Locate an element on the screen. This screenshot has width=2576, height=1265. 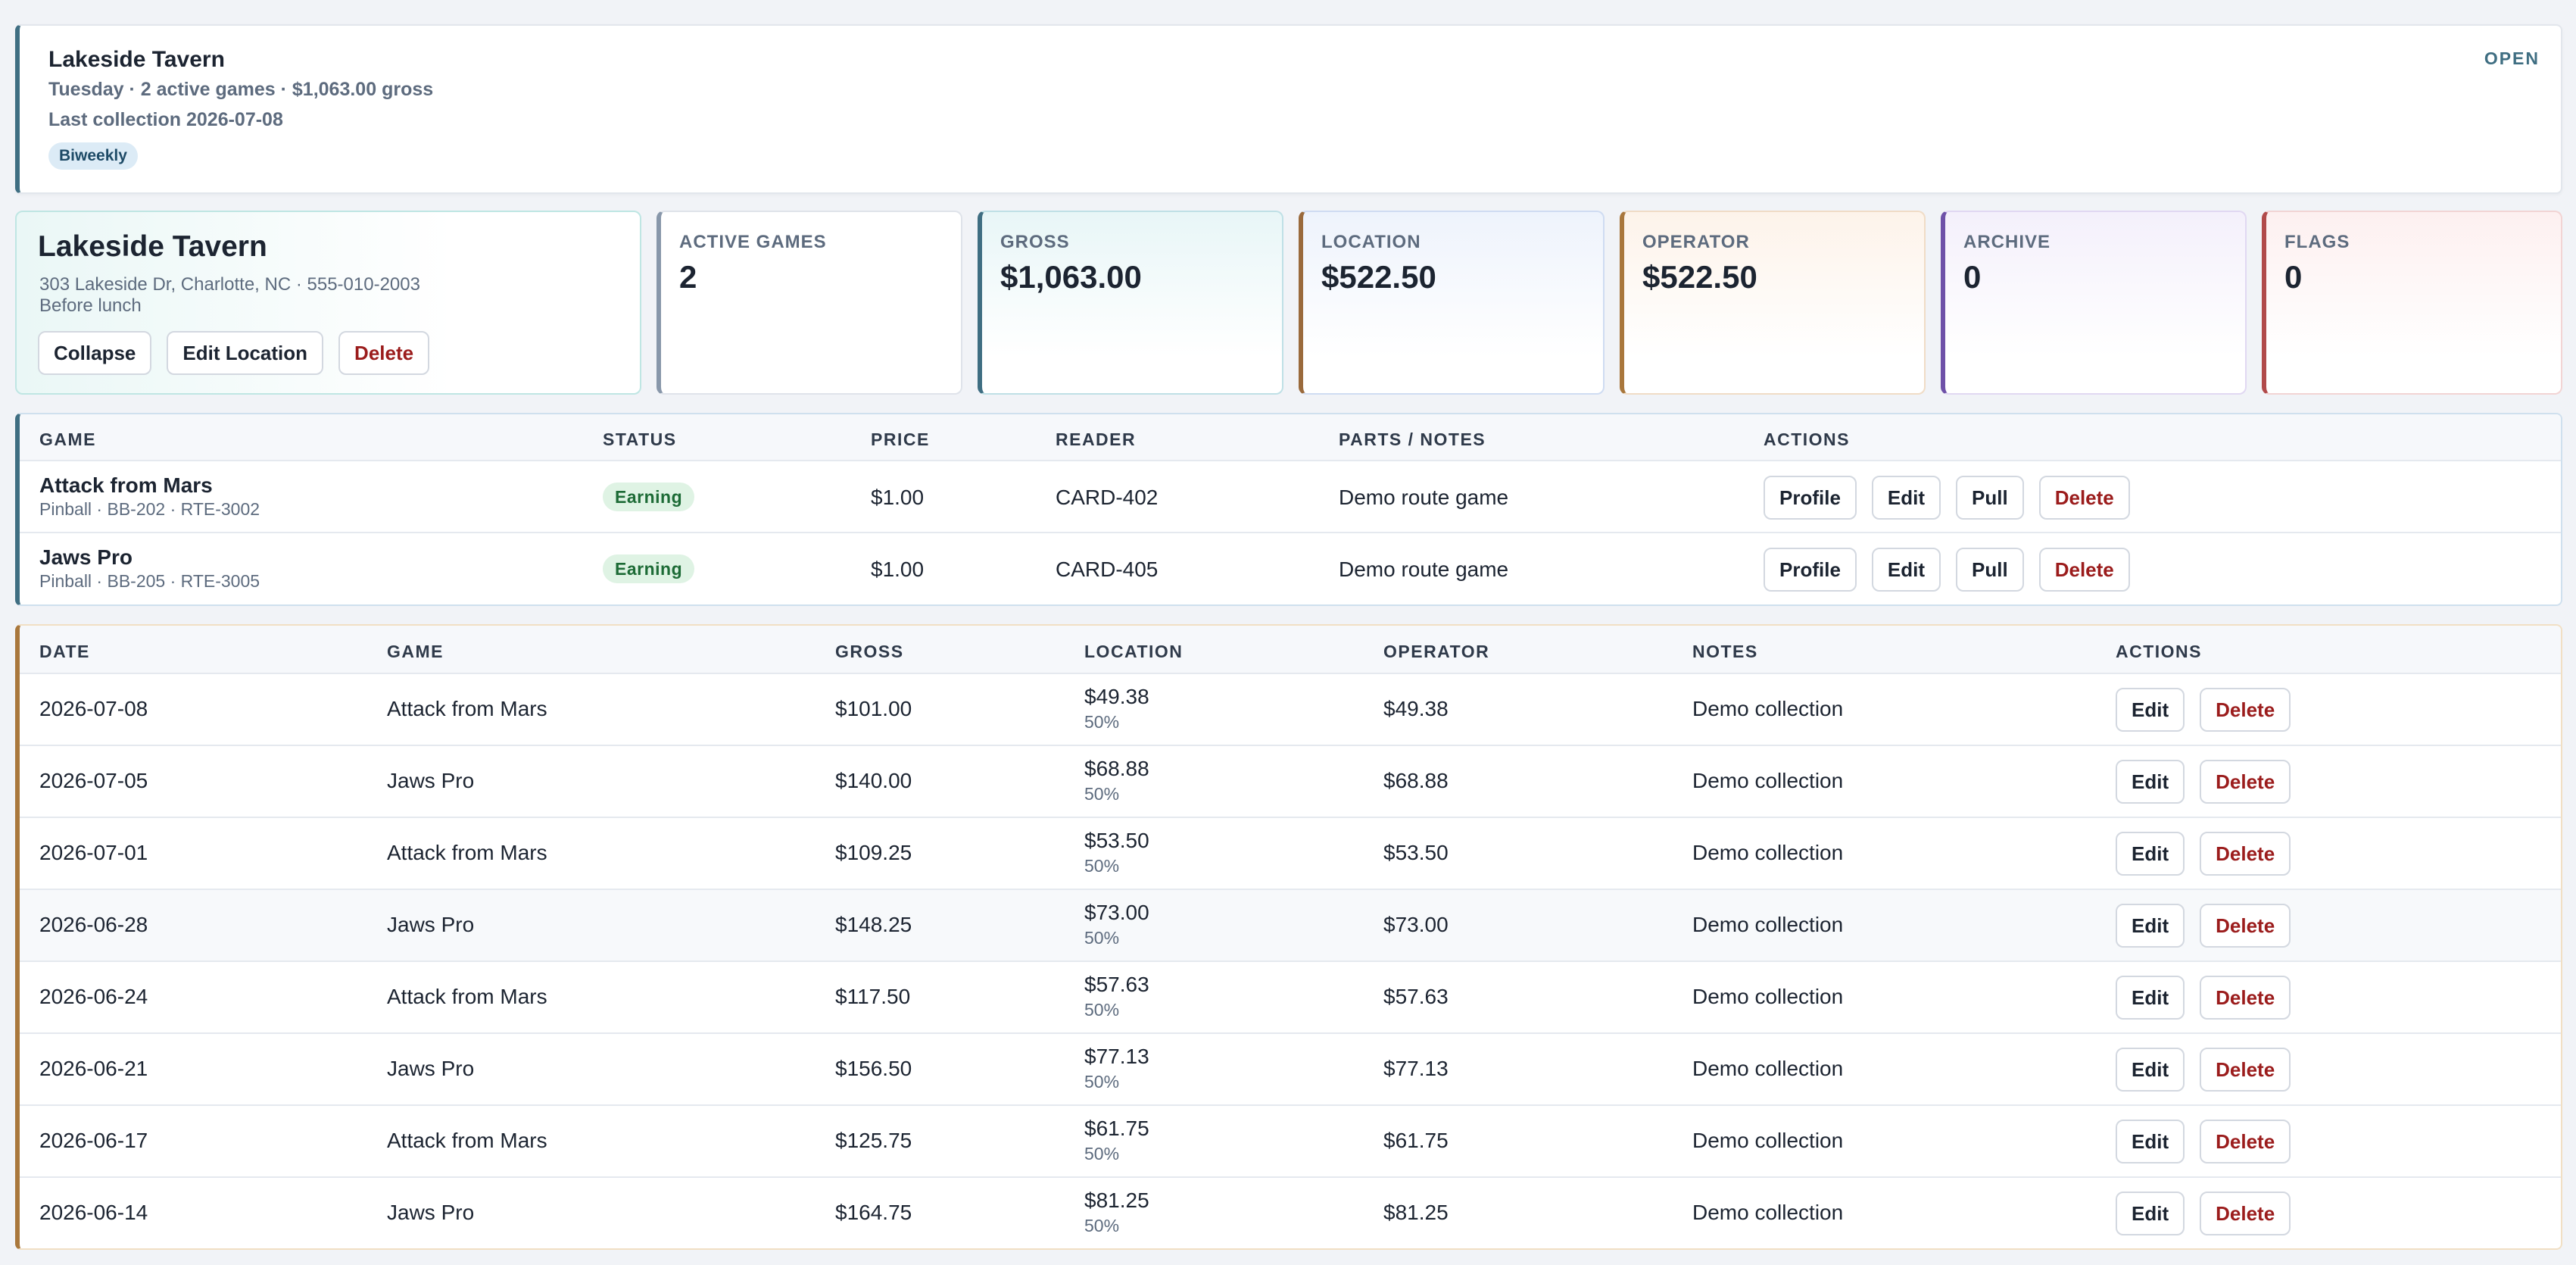
stat-label: ARCHIVE is located at coordinates (2007, 242).